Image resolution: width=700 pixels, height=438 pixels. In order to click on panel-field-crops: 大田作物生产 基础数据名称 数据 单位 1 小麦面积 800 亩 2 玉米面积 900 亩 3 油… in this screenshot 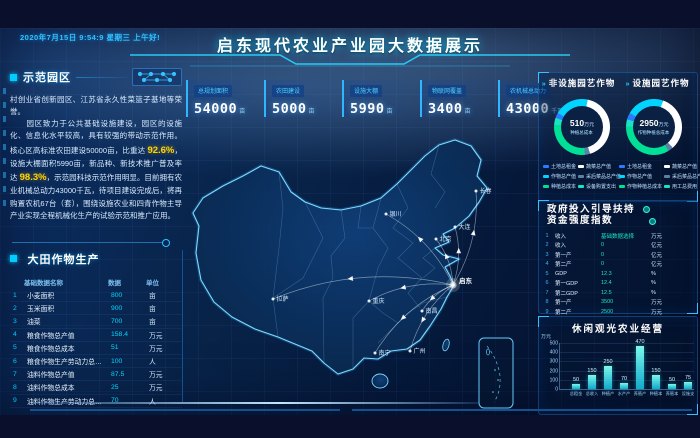, I will do `click(96, 329)`.